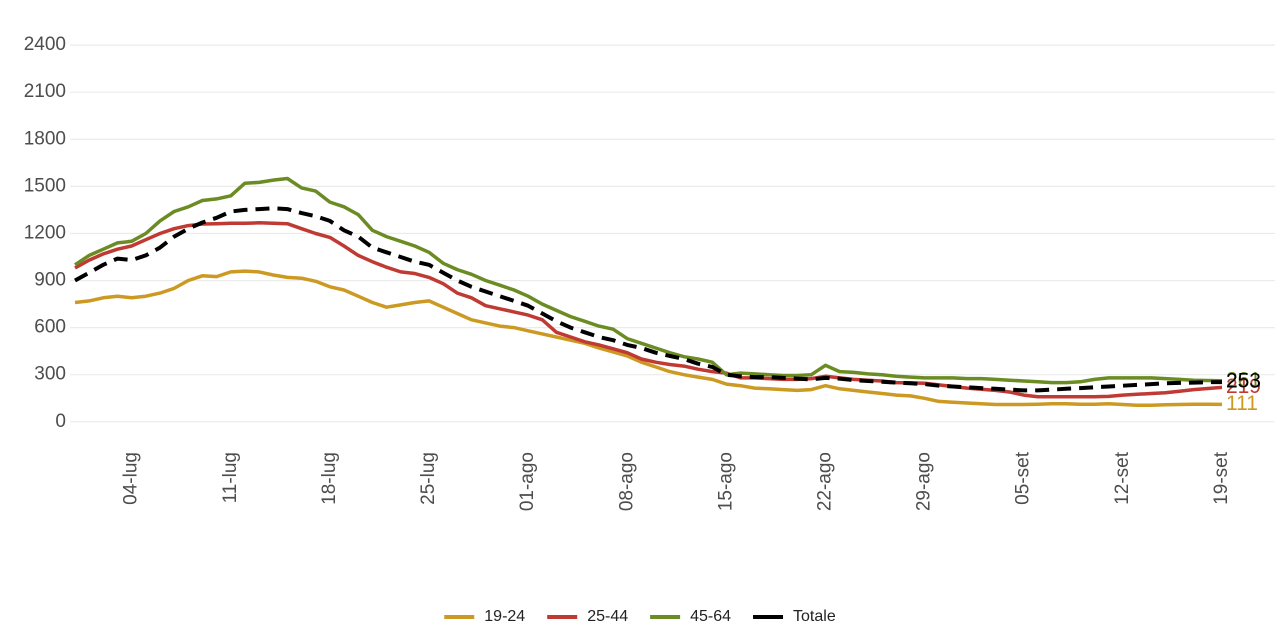  What do you see at coordinates (45, 138) in the screenshot?
I see `y-tick-label: 1800` at bounding box center [45, 138].